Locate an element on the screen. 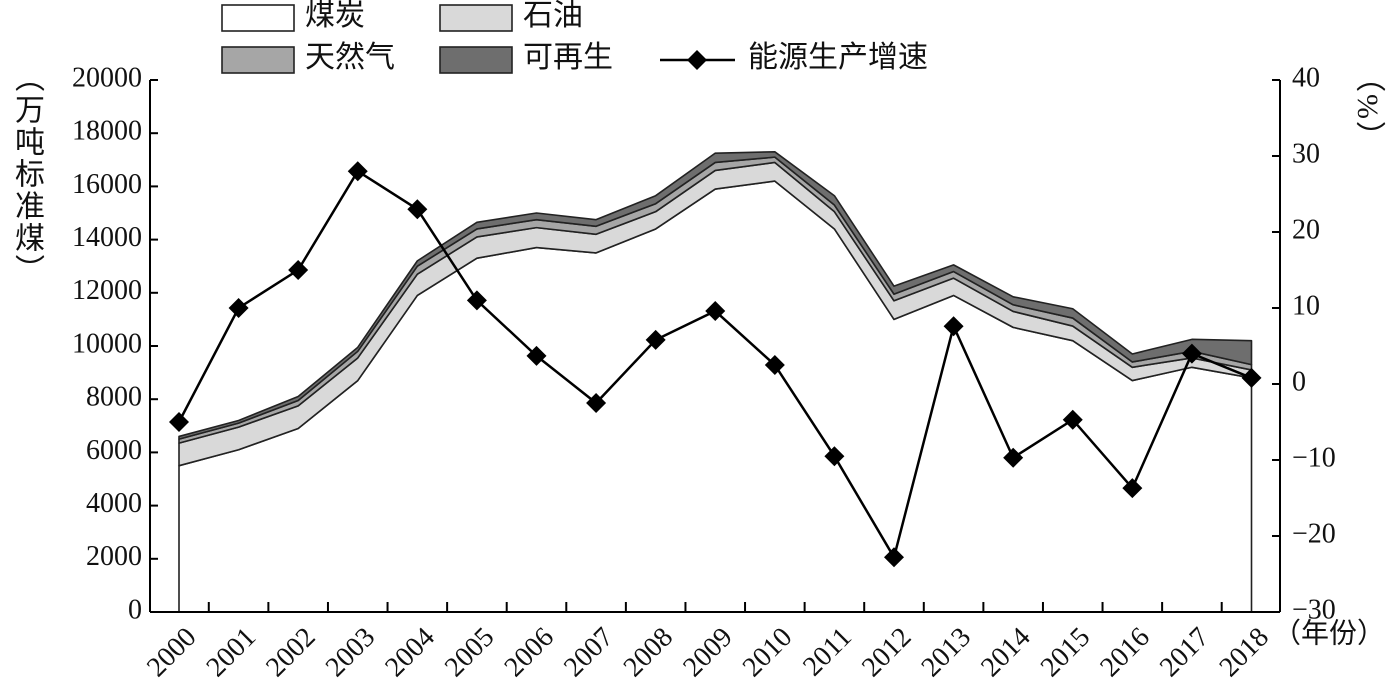  x-tick-label: 2016 is located at coordinates (1125, 653).